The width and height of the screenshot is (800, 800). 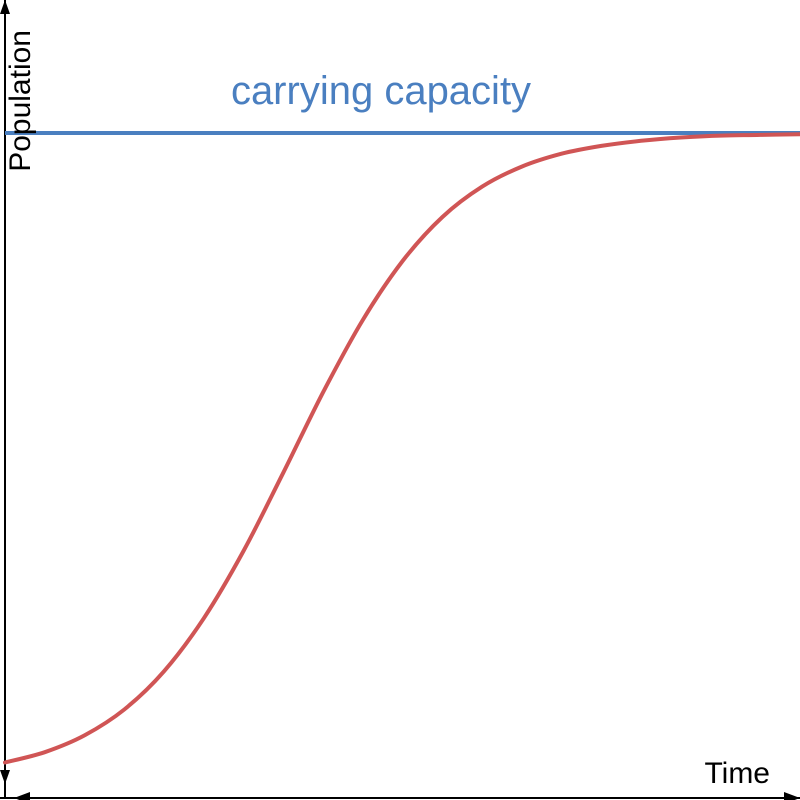 What do you see at coordinates (737, 773) in the screenshot?
I see `x-axis-label: Time` at bounding box center [737, 773].